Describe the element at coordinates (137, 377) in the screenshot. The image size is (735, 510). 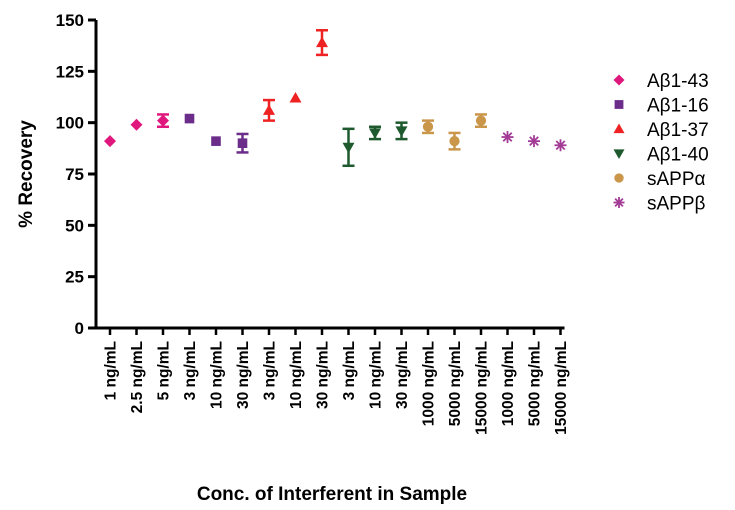
I see `x-tick-label: 2.5 ng/mL` at that location.